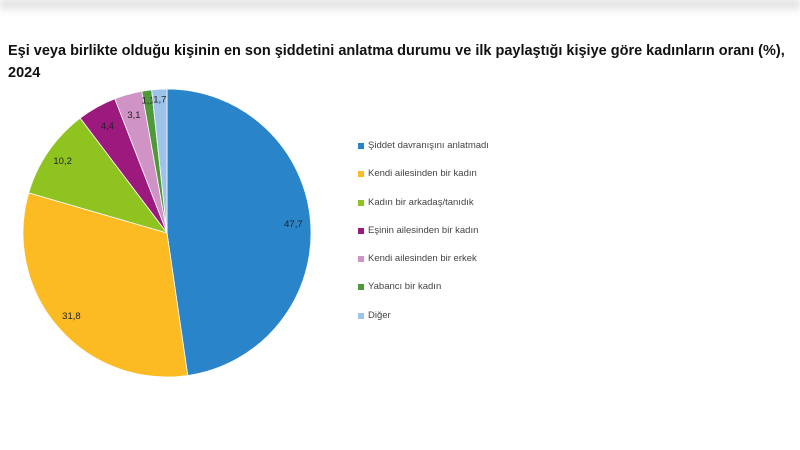  Describe the element at coordinates (159, 99) in the screenshot. I see `data-label: 1,7` at that location.